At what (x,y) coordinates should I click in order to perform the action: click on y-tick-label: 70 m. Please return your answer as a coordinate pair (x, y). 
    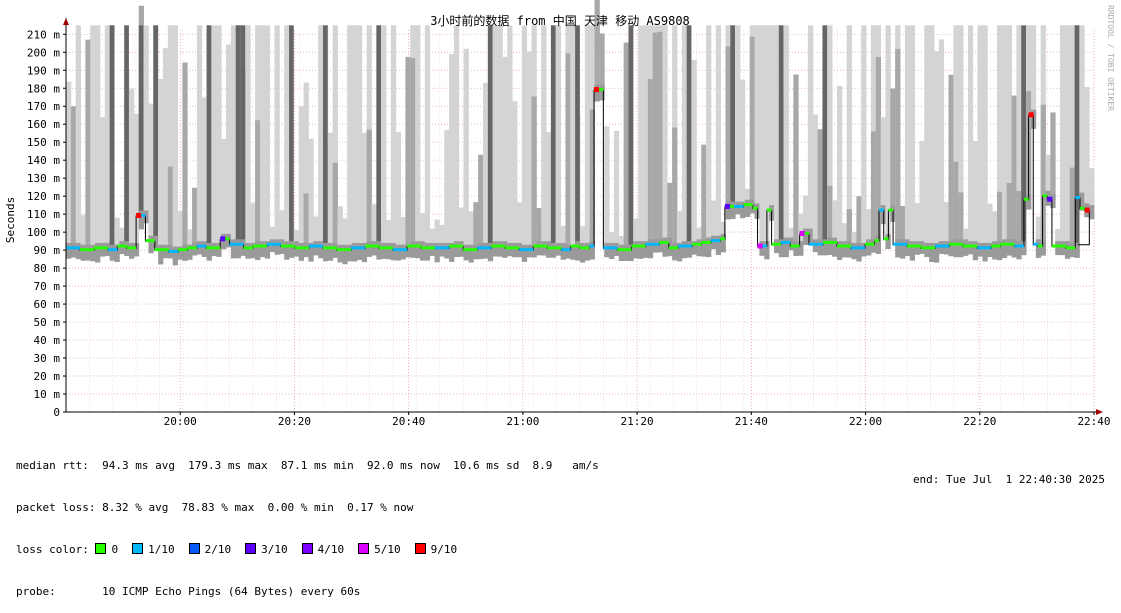
    Looking at the image, I should click on (47, 286).